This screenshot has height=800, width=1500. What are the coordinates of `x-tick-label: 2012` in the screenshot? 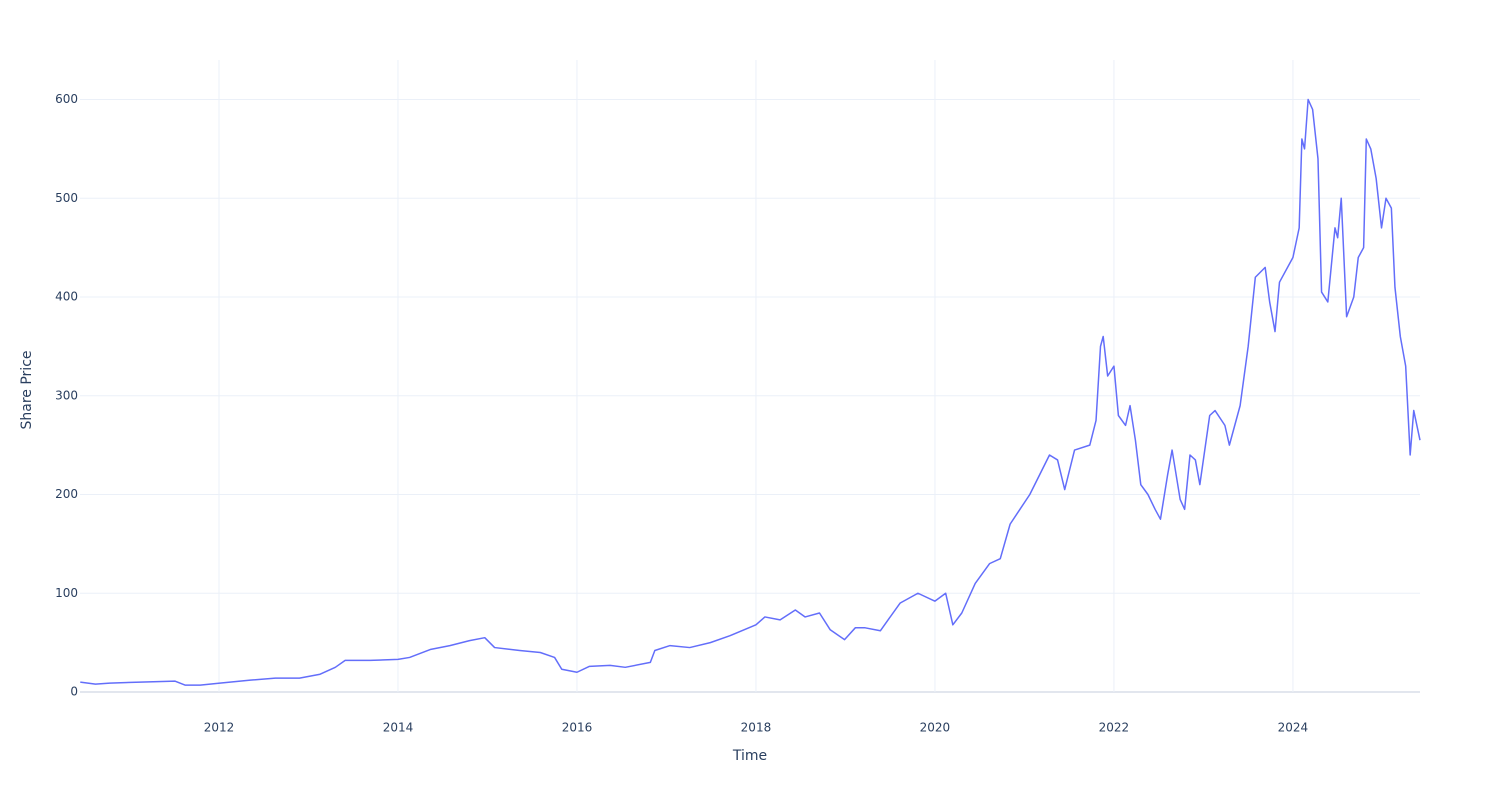 It's located at (219, 728).